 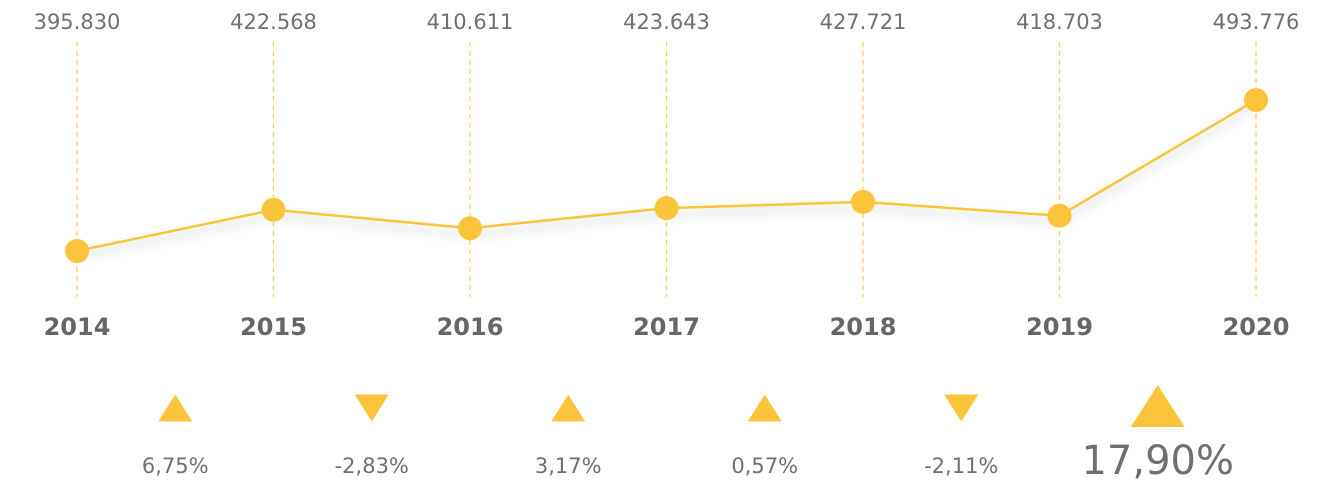 What do you see at coordinates (1157, 461) in the screenshot?
I see `change-label: 17,90%` at bounding box center [1157, 461].